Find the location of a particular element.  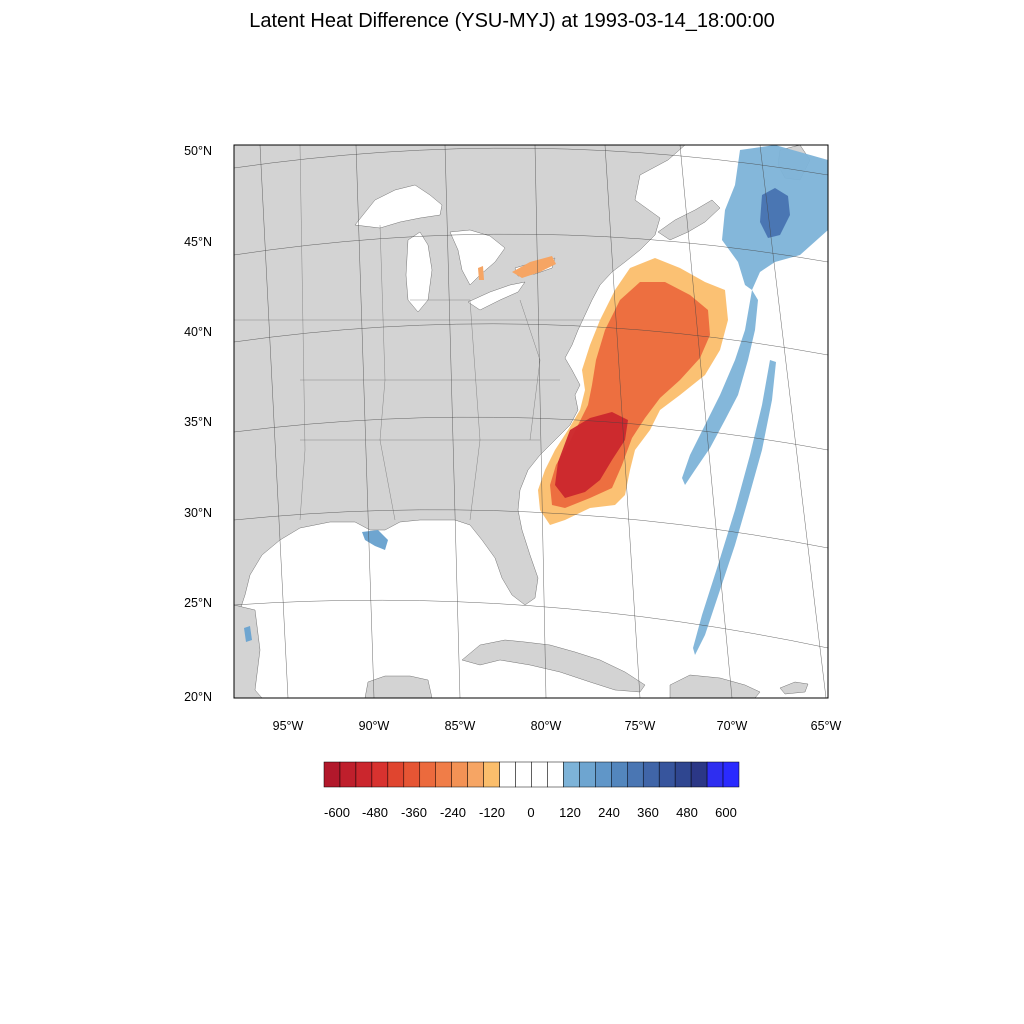

puerto-rico-land is located at coordinates (794, 688).